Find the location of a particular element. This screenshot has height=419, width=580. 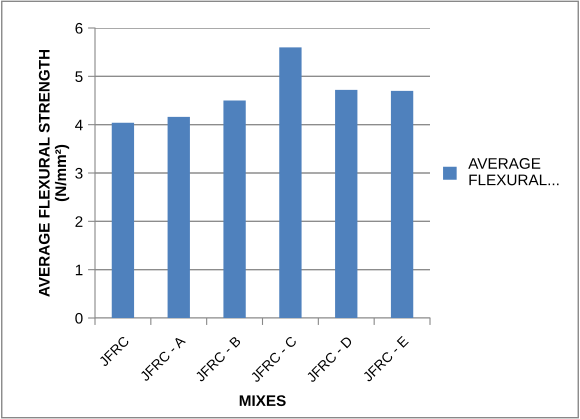

y-tick-label: 0 is located at coordinates (79, 318).